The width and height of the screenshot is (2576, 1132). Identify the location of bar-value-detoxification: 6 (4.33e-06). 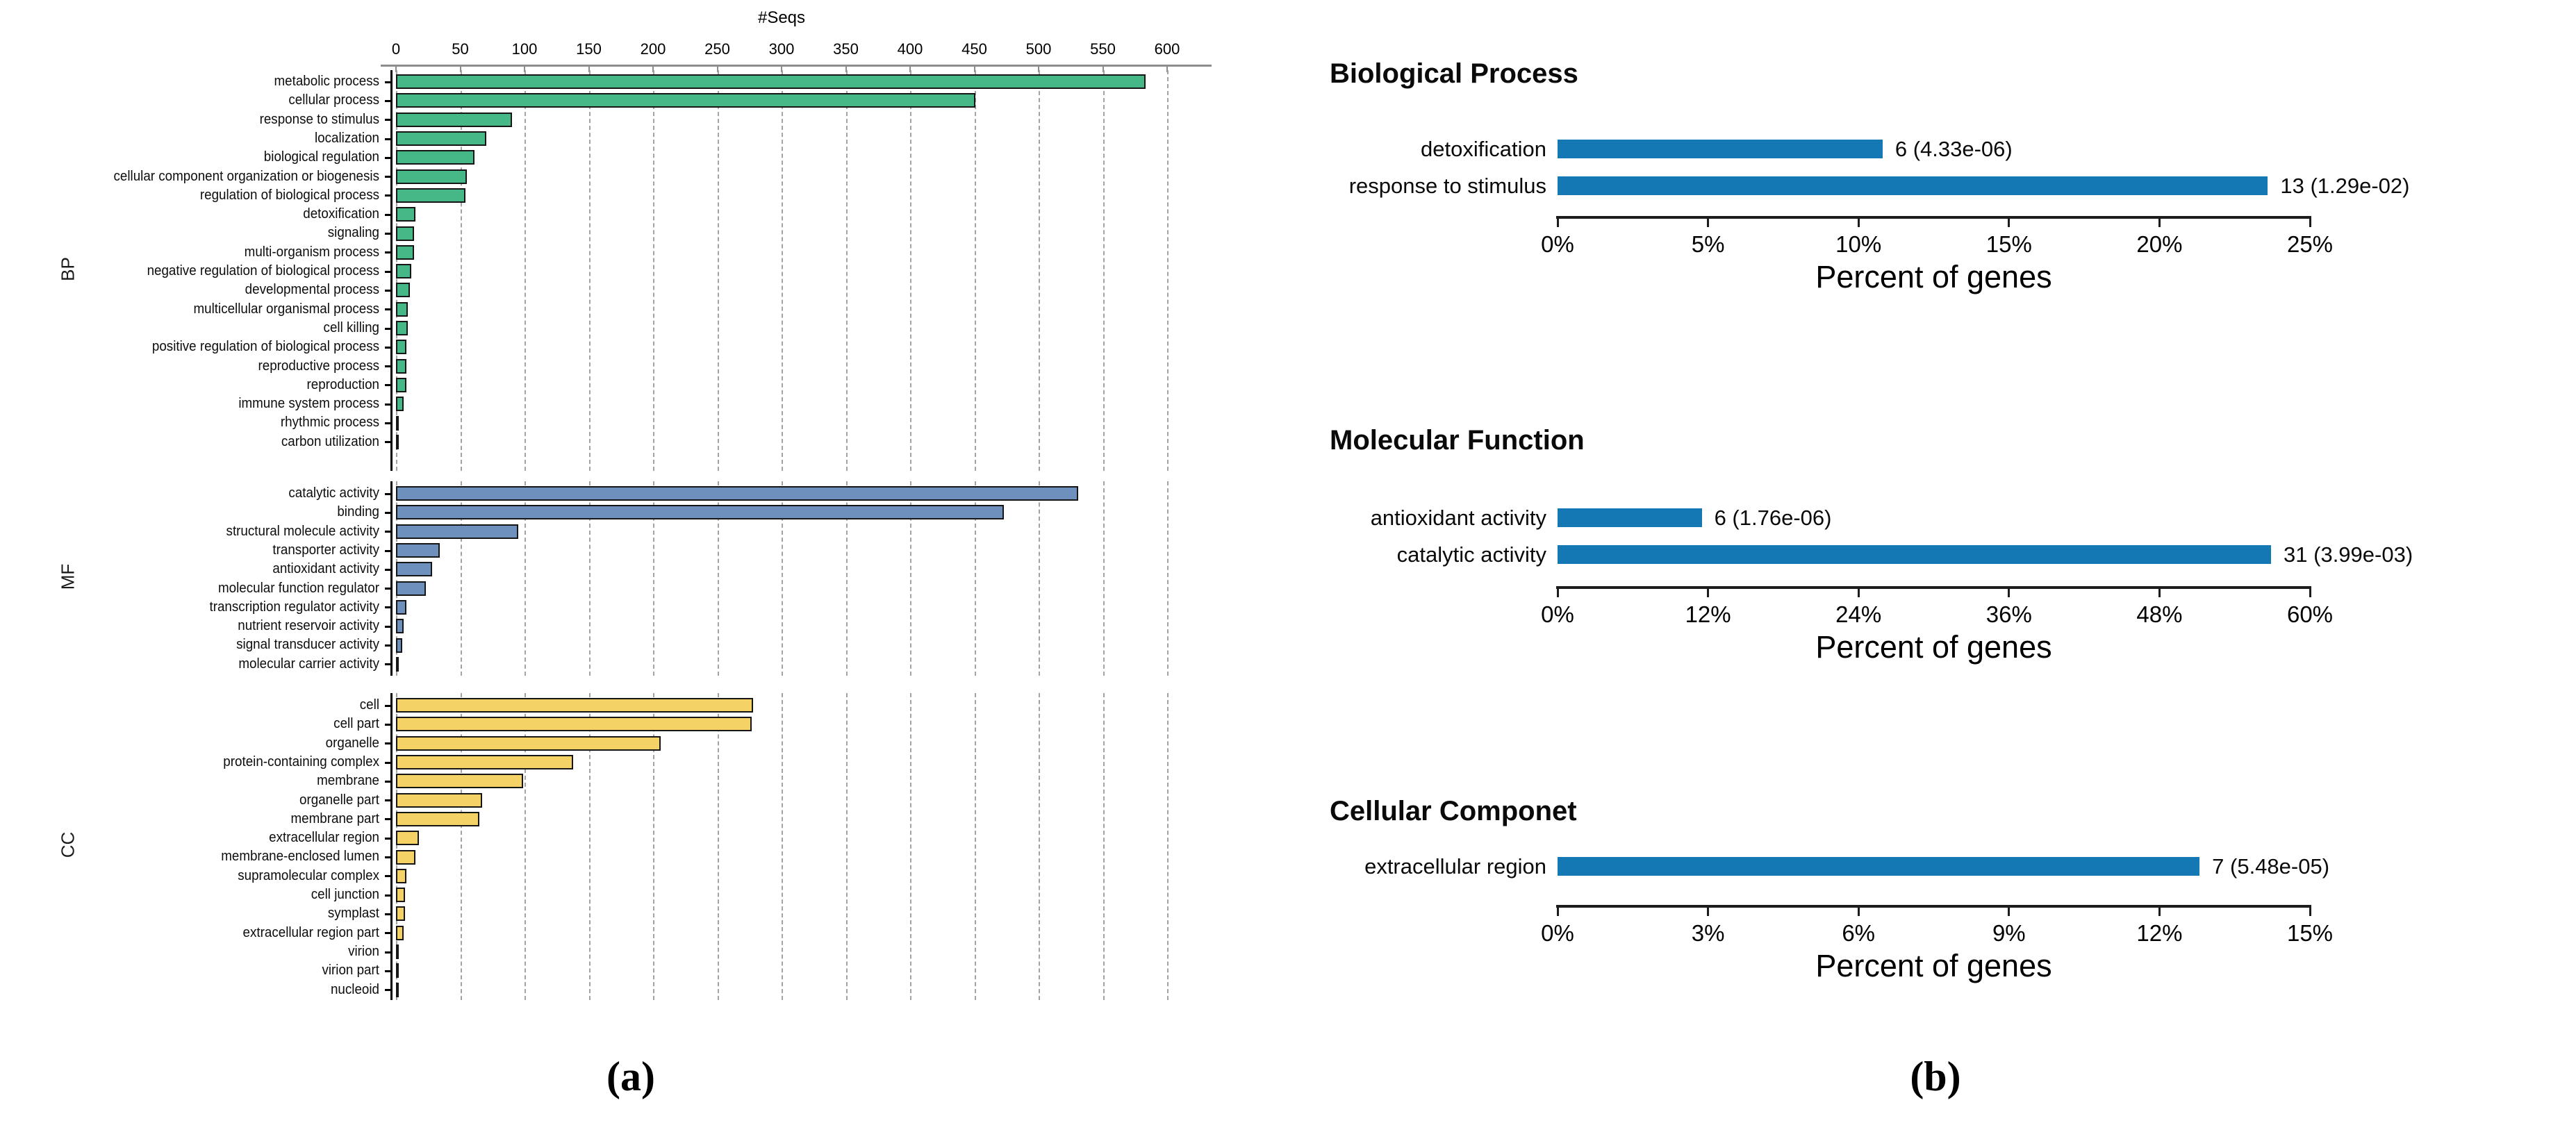
(1954, 149).